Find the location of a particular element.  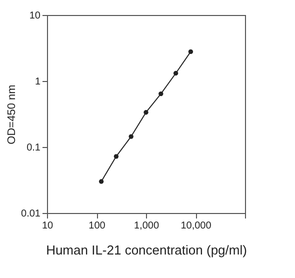

y-axis-title: OD=450 nm is located at coordinates (12, 114).